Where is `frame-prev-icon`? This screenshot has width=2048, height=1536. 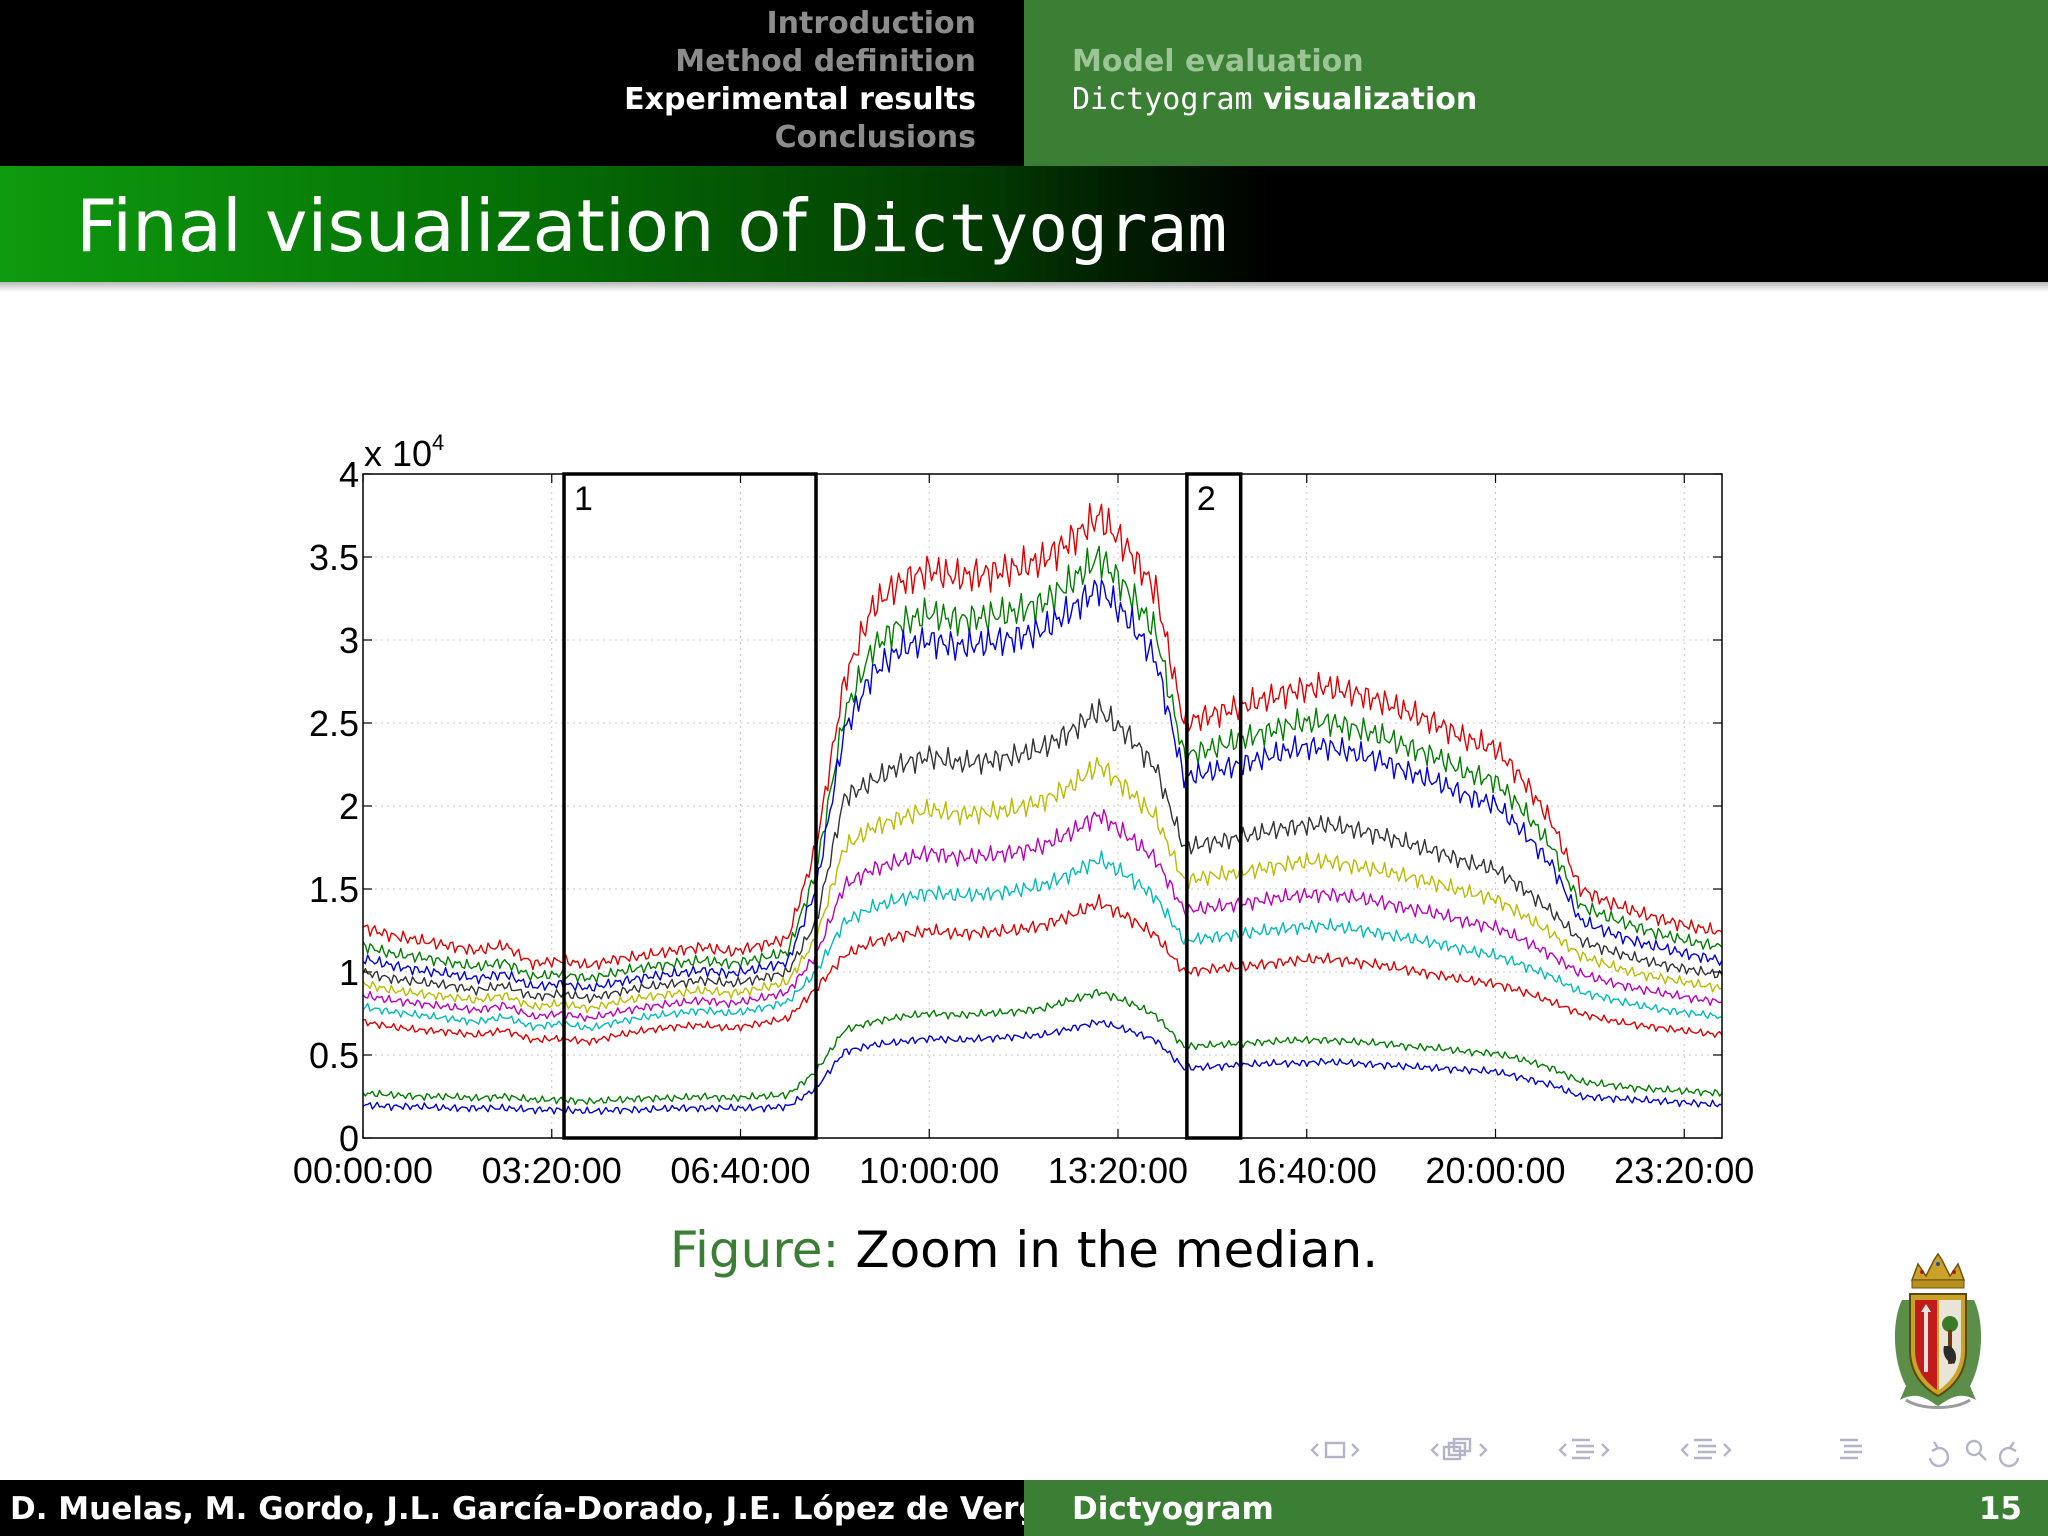
frame-prev-icon is located at coordinates (1314, 1450).